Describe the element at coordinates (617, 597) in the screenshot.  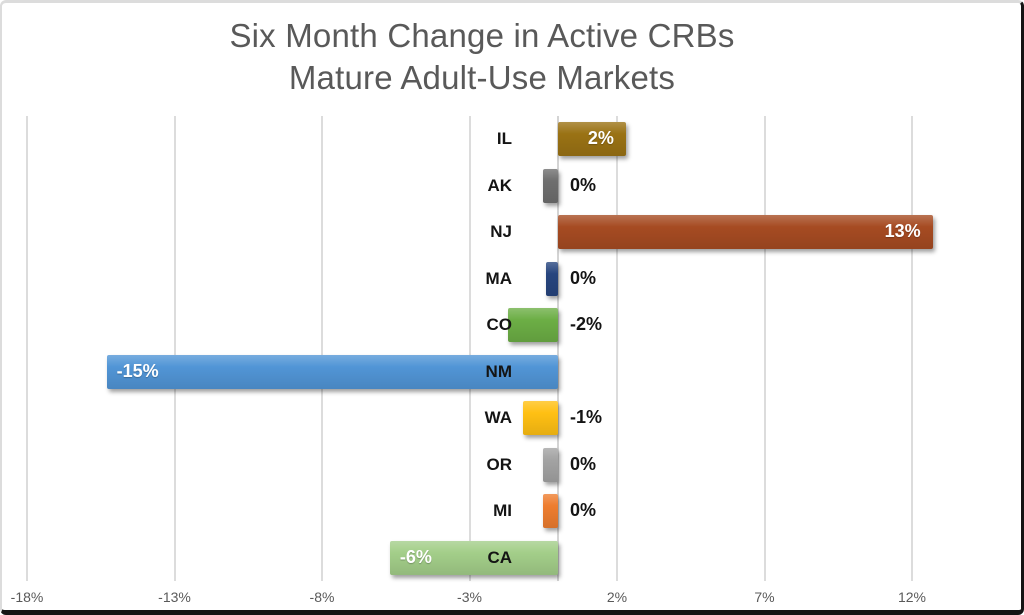
I see `x-axis-tick-label: 2%` at that location.